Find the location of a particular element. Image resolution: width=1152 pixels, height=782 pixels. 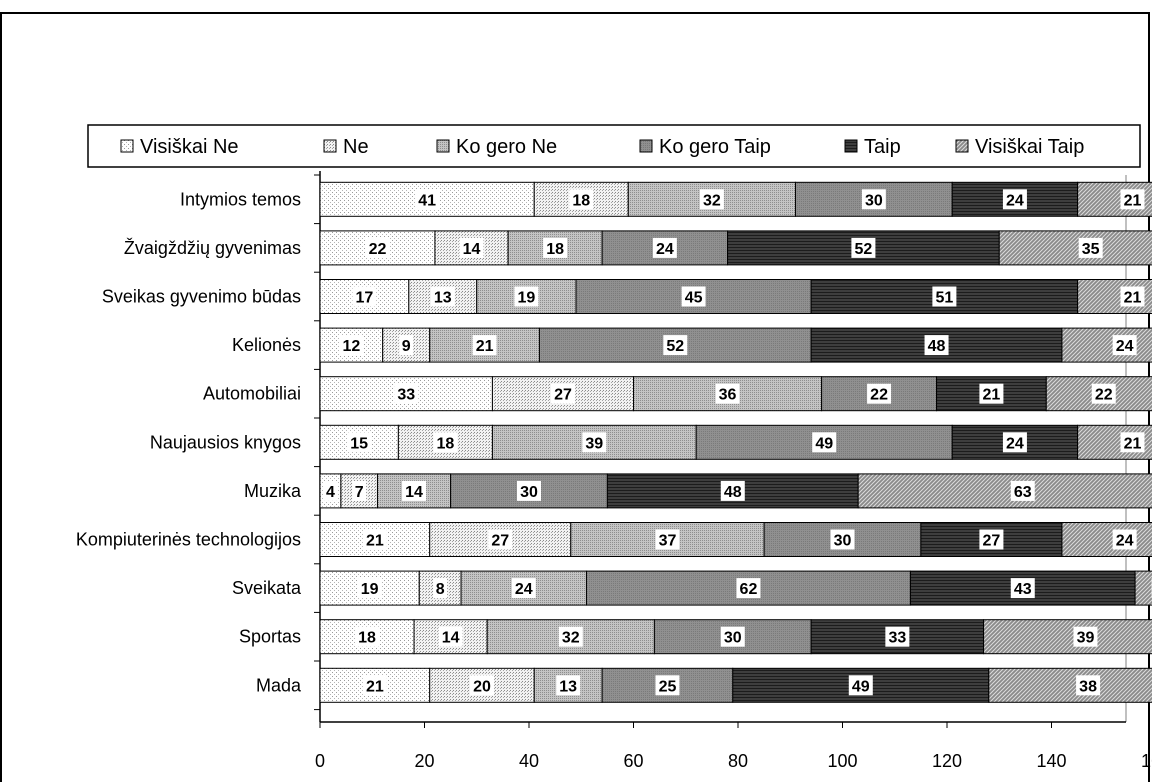

bar-kompiuterines-technologijos-visiskai-taip is located at coordinates (1107, 540).